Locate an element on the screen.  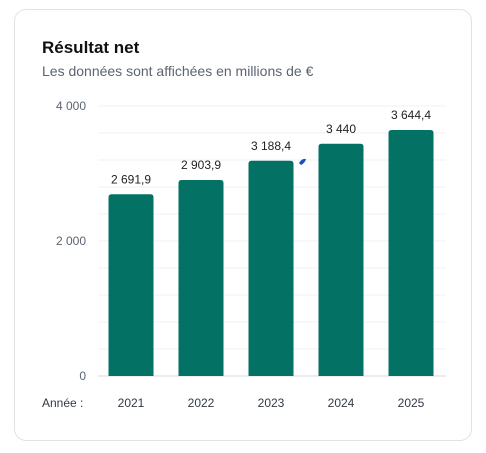
x-tick-label: 2024 is located at coordinates (341, 403).